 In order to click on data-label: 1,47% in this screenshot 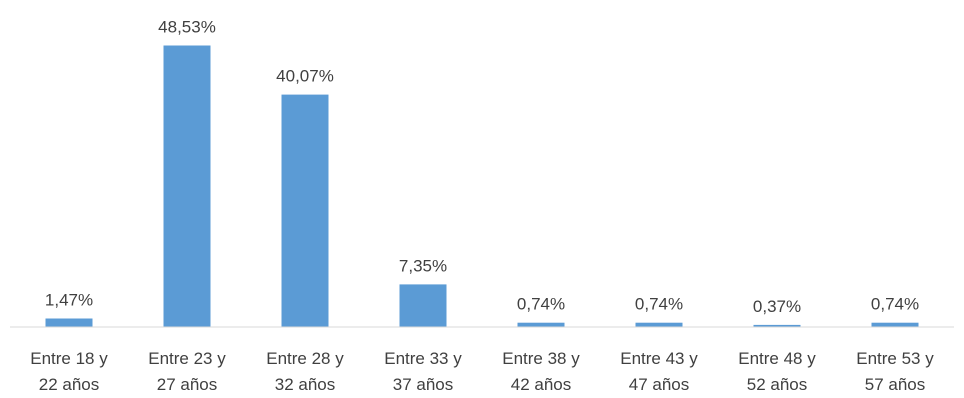, I will do `click(69, 300)`.